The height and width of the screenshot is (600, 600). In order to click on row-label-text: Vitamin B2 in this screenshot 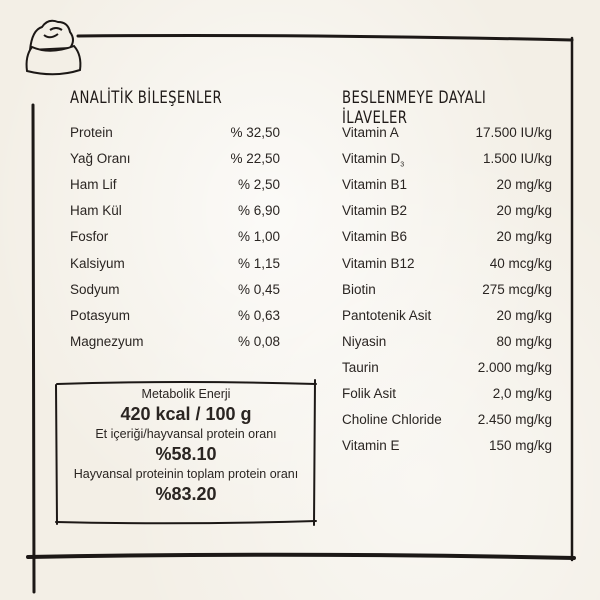, I will do `click(375, 211)`.